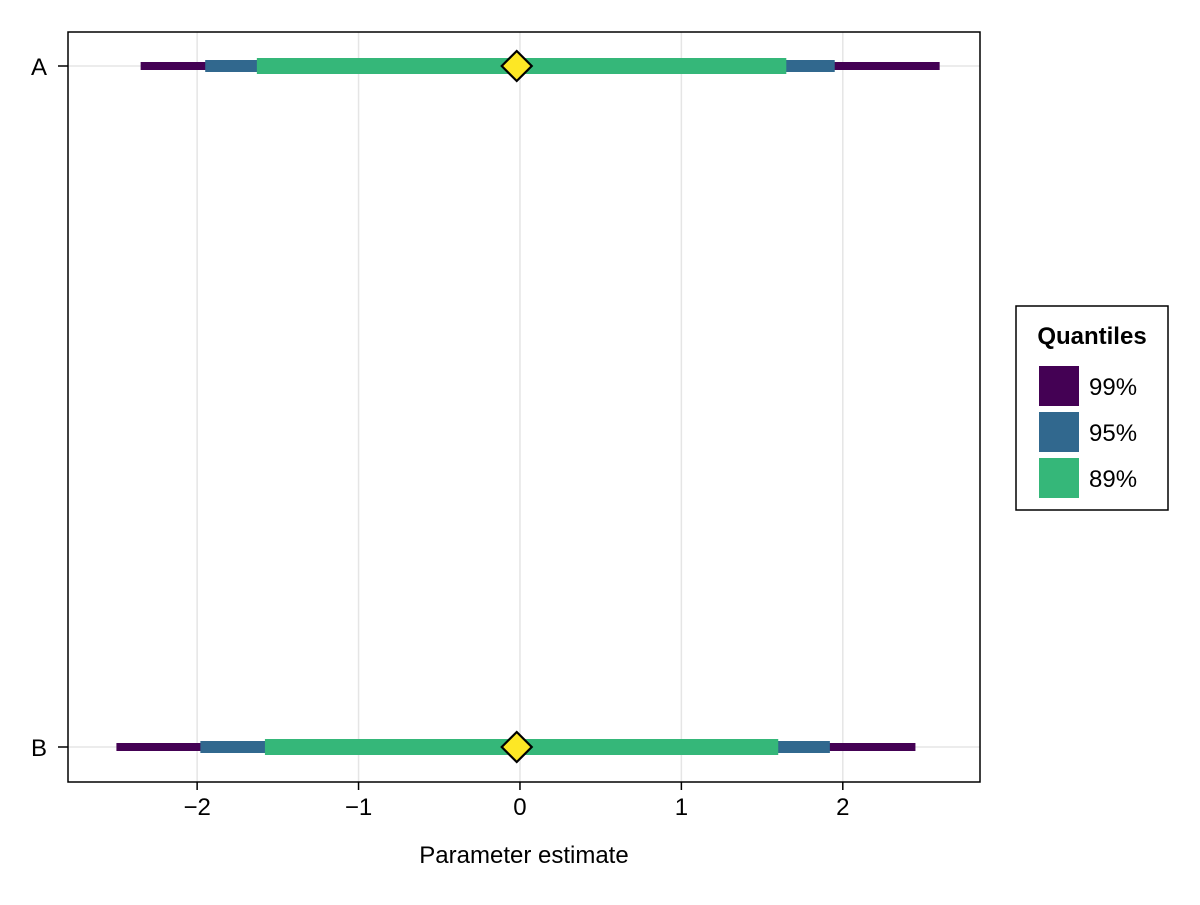 The height and width of the screenshot is (905, 1200). I want to click on x-tick-label: −1, so click(358, 807).